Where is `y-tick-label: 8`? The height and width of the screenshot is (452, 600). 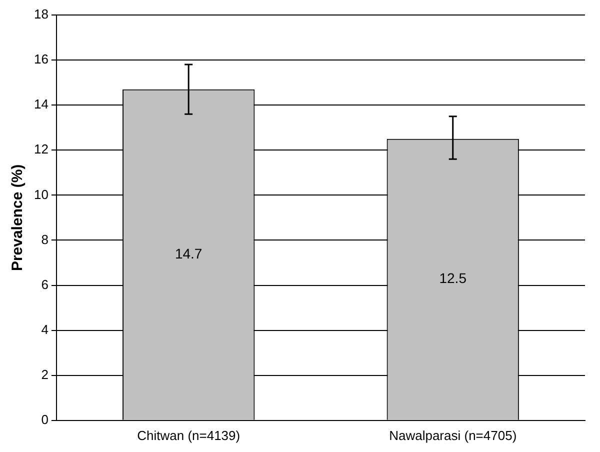
y-tick-label: 8 is located at coordinates (44, 239).